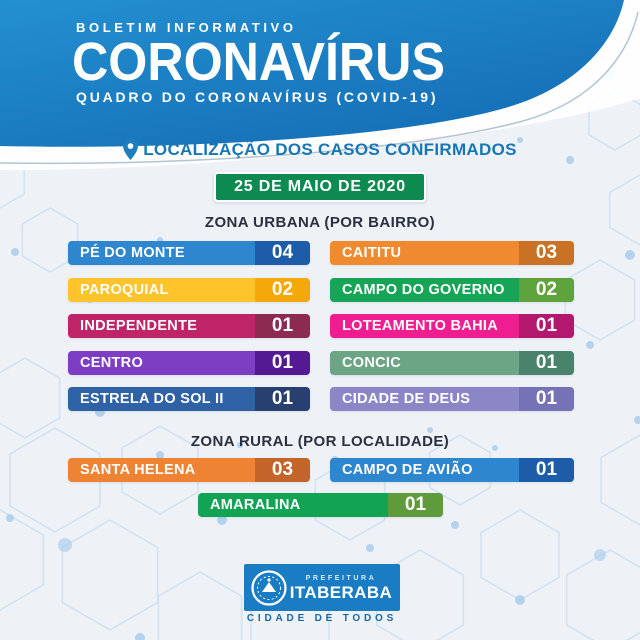 The image size is (640, 640). Describe the element at coordinates (138, 470) in the screenshot. I see `bar-label: SANTA HELENA` at that location.